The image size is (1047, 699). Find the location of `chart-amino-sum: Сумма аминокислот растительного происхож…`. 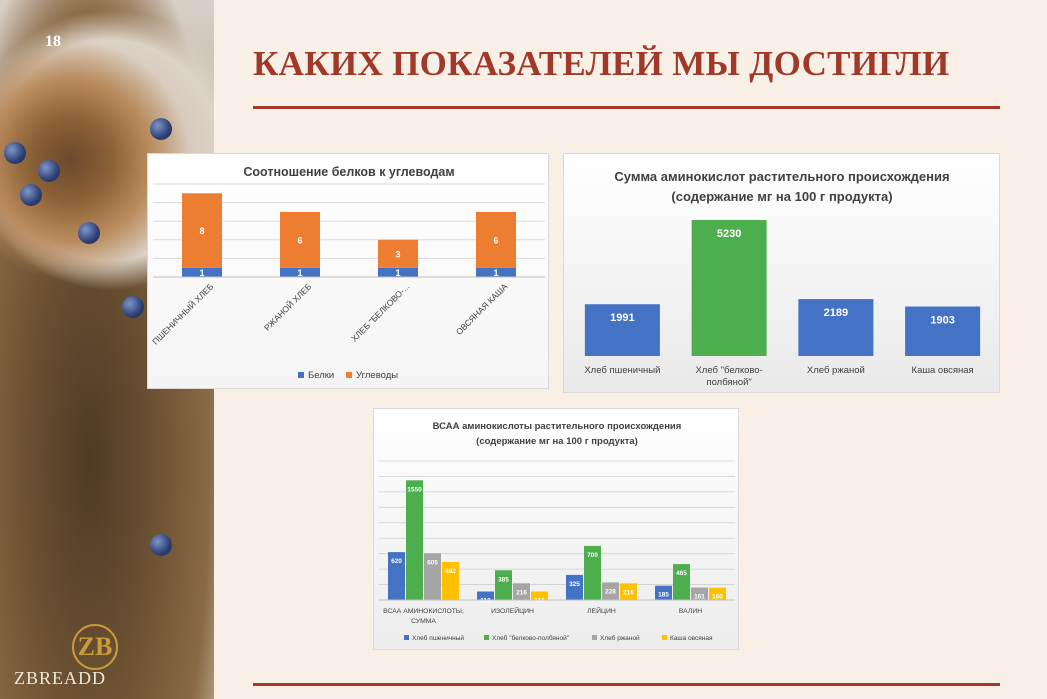

chart-amino-sum: Сумма аминокислот растительного происхож… is located at coordinates (781, 273).